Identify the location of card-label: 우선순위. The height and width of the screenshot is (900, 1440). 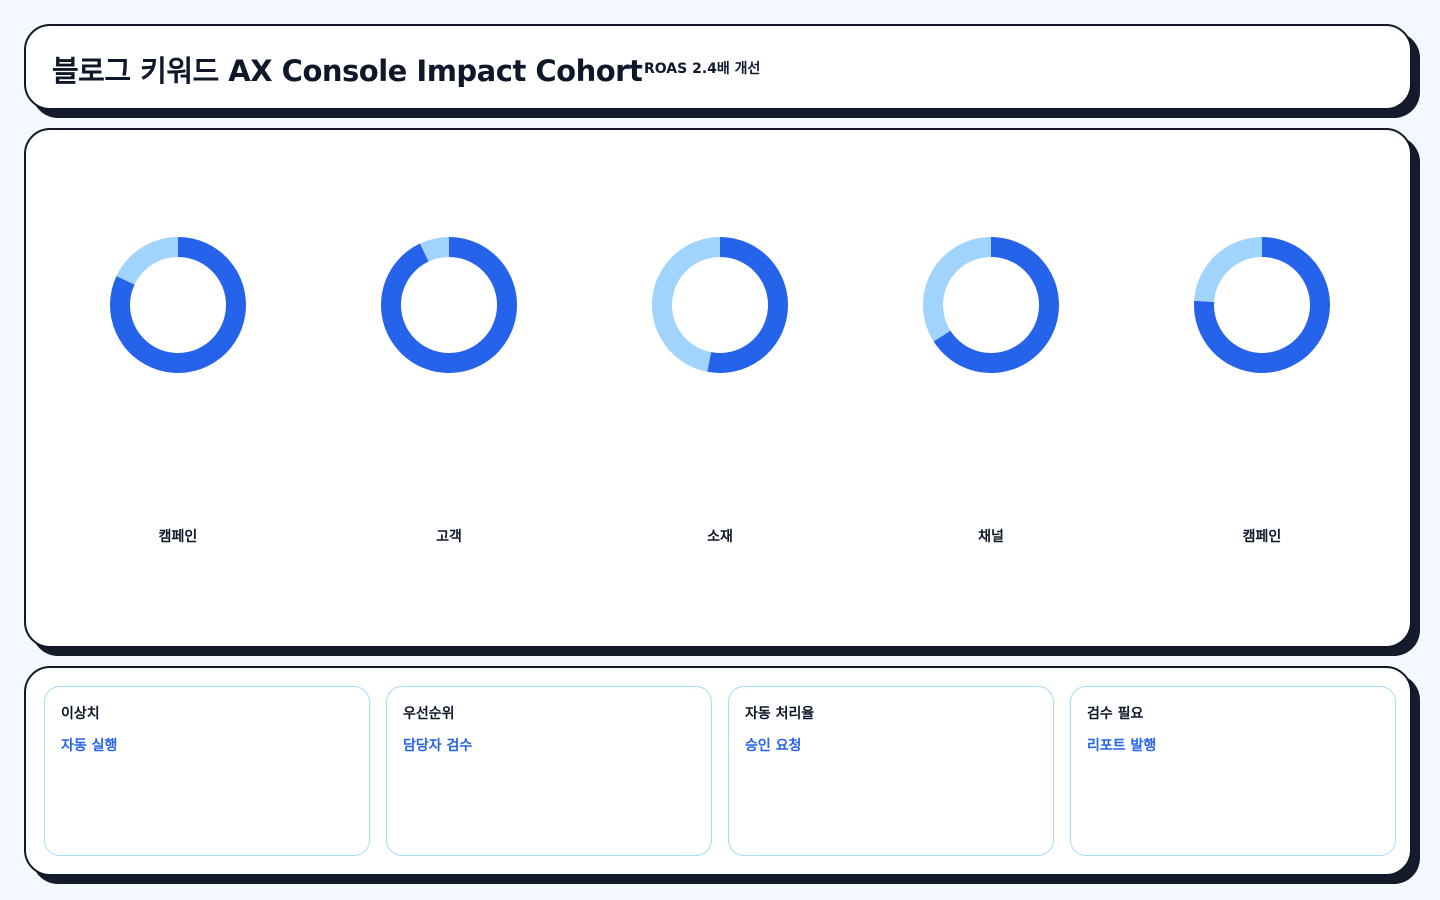
(429, 714).